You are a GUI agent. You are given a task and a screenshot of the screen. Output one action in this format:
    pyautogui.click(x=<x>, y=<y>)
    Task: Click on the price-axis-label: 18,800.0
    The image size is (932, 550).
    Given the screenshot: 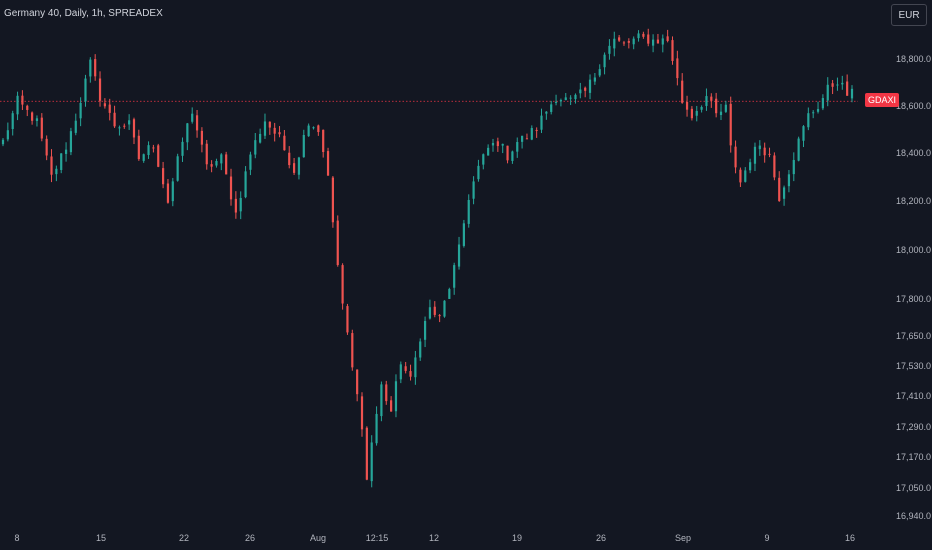 What is the action you would take?
    pyautogui.click(x=914, y=59)
    